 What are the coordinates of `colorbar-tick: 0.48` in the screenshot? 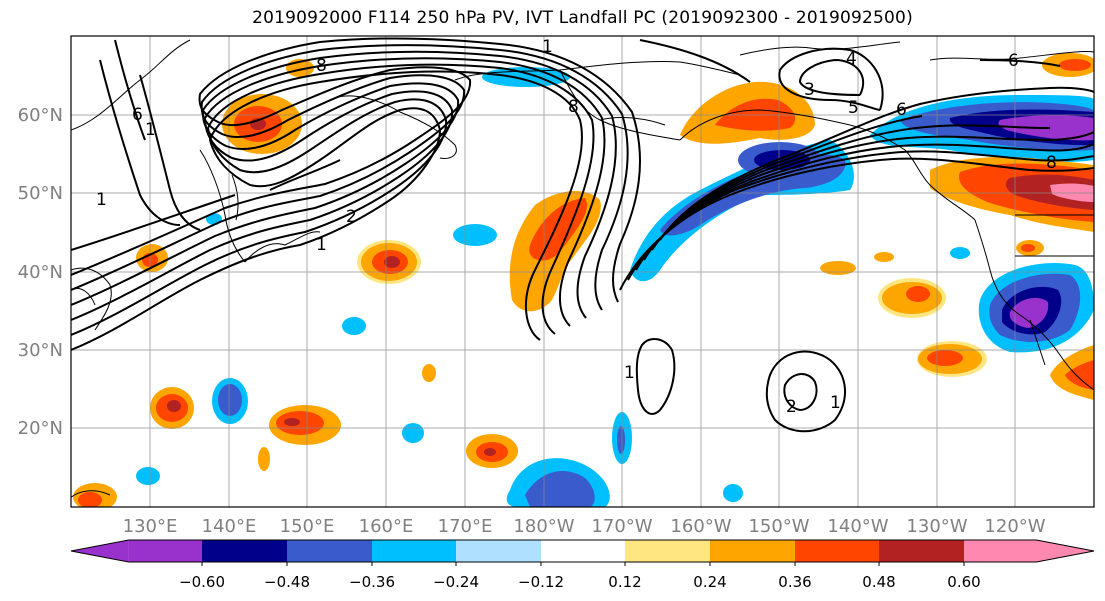 It's located at (878, 582).